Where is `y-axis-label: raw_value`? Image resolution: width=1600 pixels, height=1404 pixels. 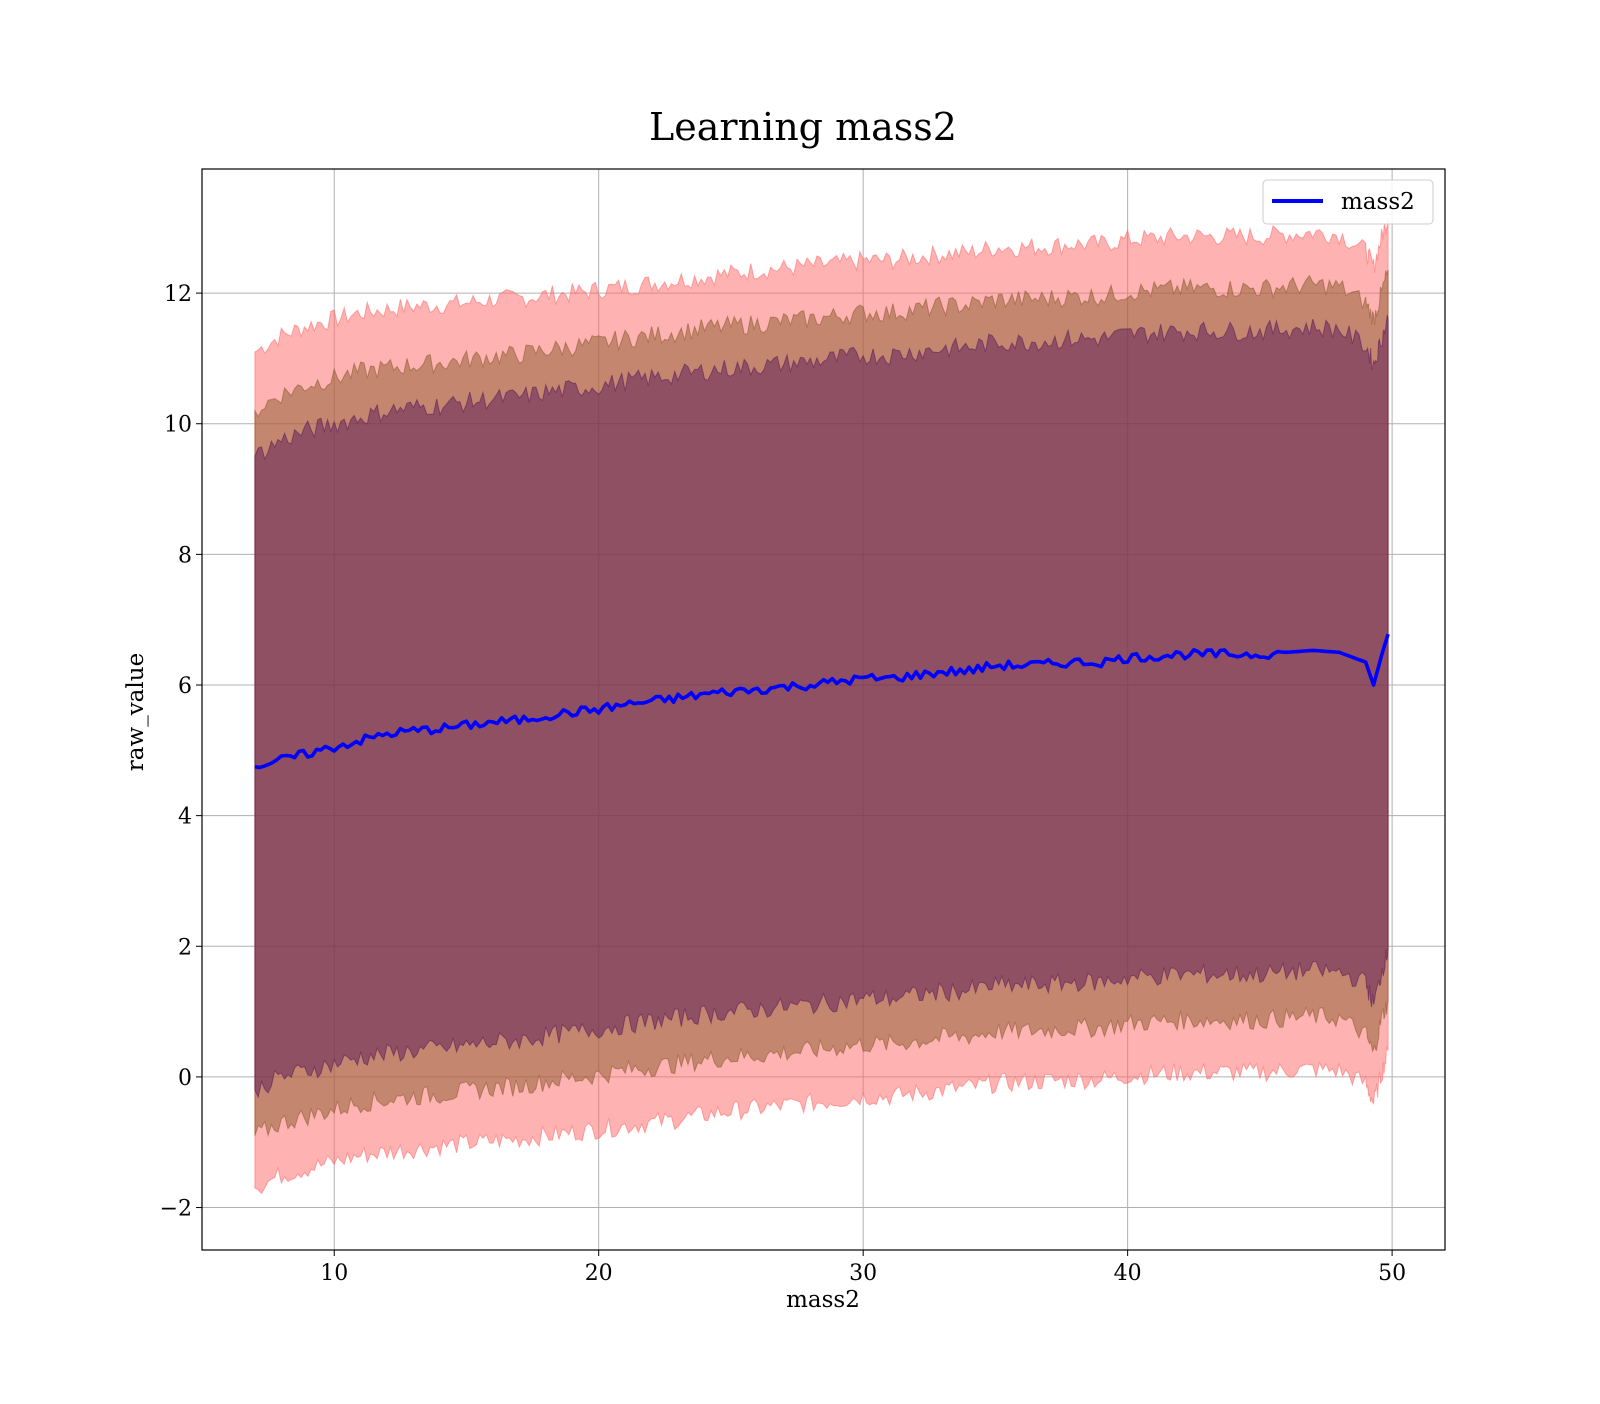 y-axis-label: raw_value is located at coordinates (136, 712).